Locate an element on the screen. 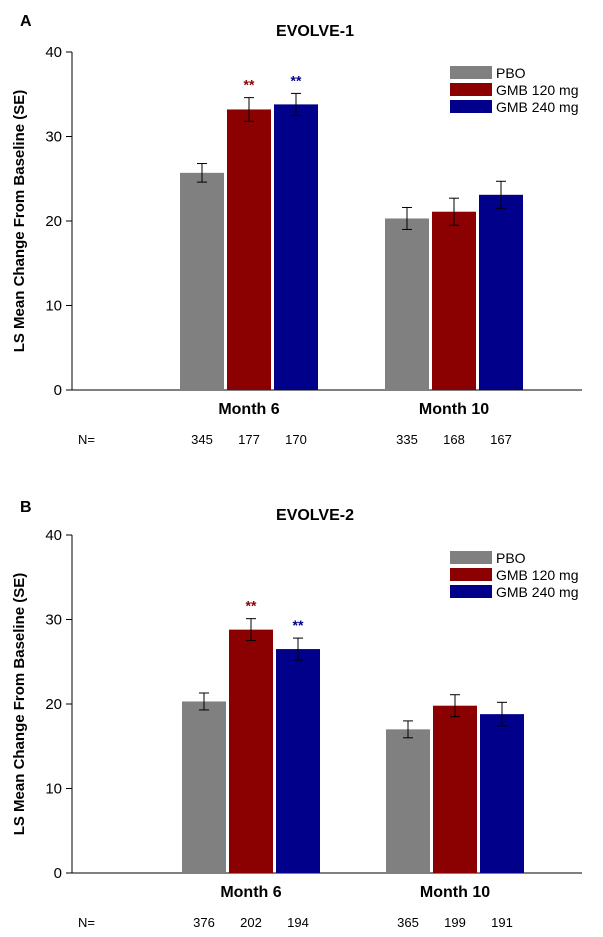 This screenshot has height=937, width=603. chart-title: EVOLVE-1 is located at coordinates (315, 31).